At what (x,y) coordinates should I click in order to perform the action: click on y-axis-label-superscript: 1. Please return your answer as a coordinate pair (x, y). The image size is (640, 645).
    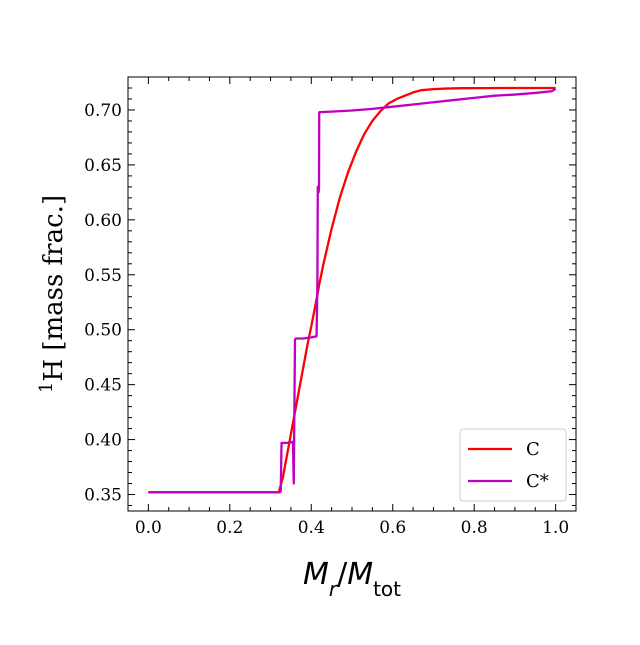
    Looking at the image, I should click on (46, 387).